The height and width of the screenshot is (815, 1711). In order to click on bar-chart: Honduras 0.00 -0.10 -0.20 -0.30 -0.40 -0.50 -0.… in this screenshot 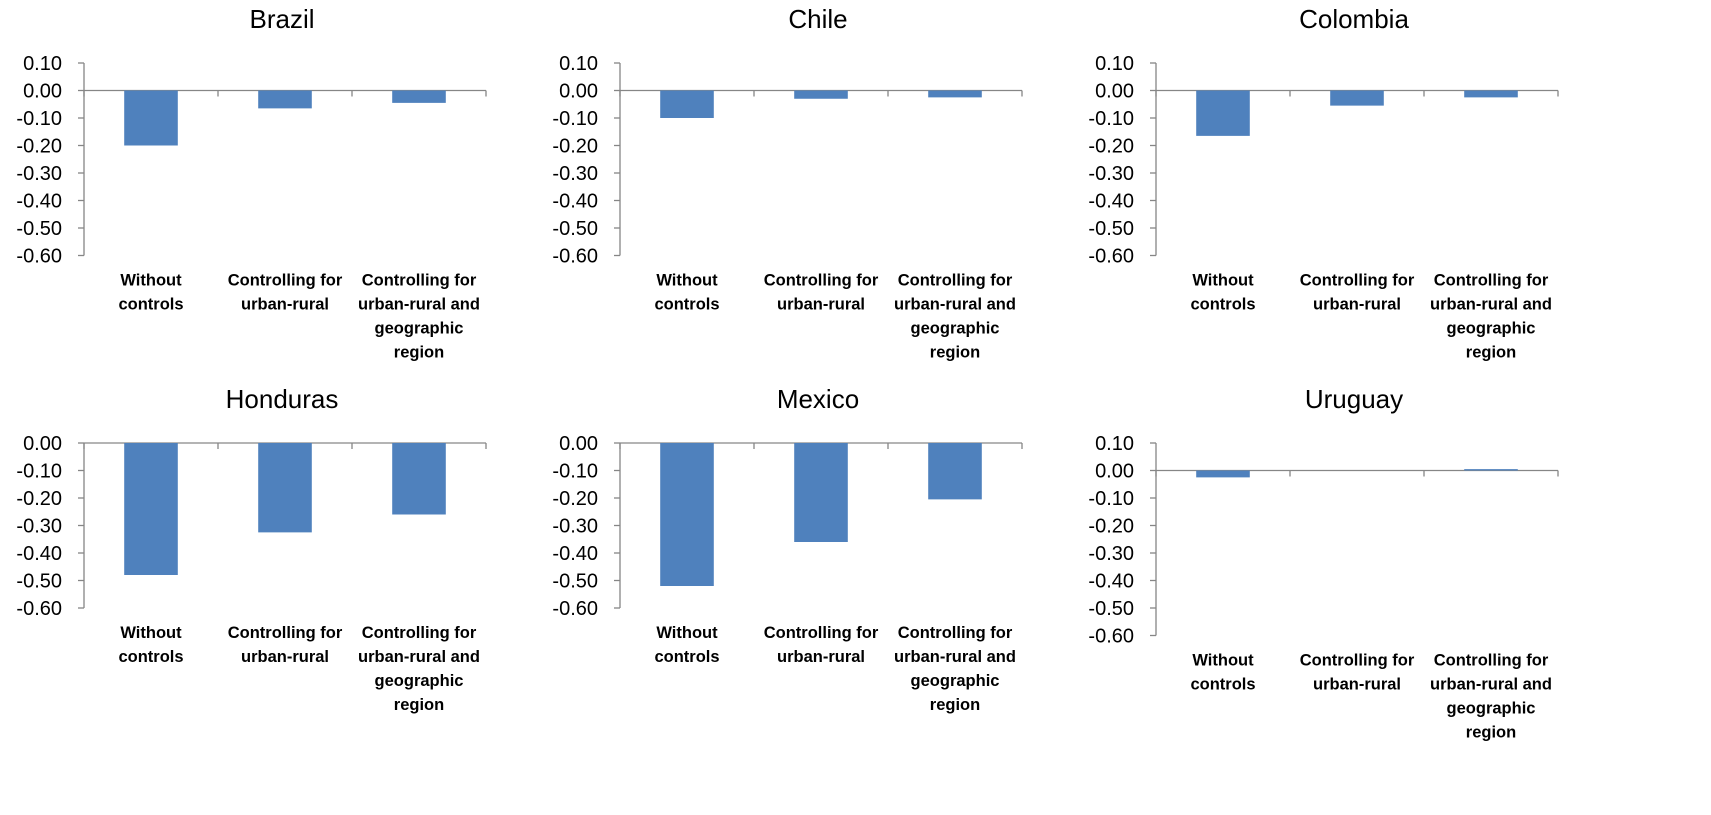, I will do `click(251, 549)`.